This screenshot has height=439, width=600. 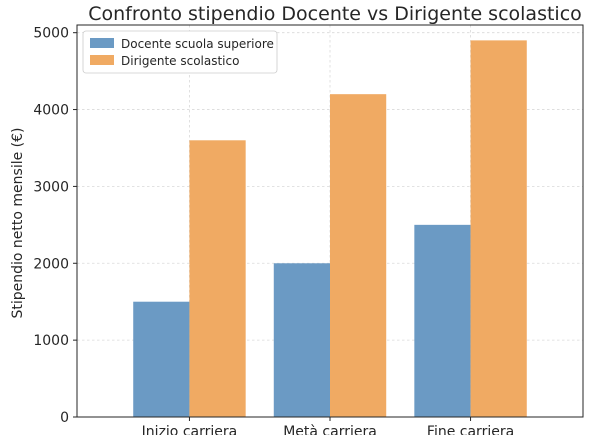 What do you see at coordinates (64, 418) in the screenshot?
I see `y-tick-label: 0` at bounding box center [64, 418].